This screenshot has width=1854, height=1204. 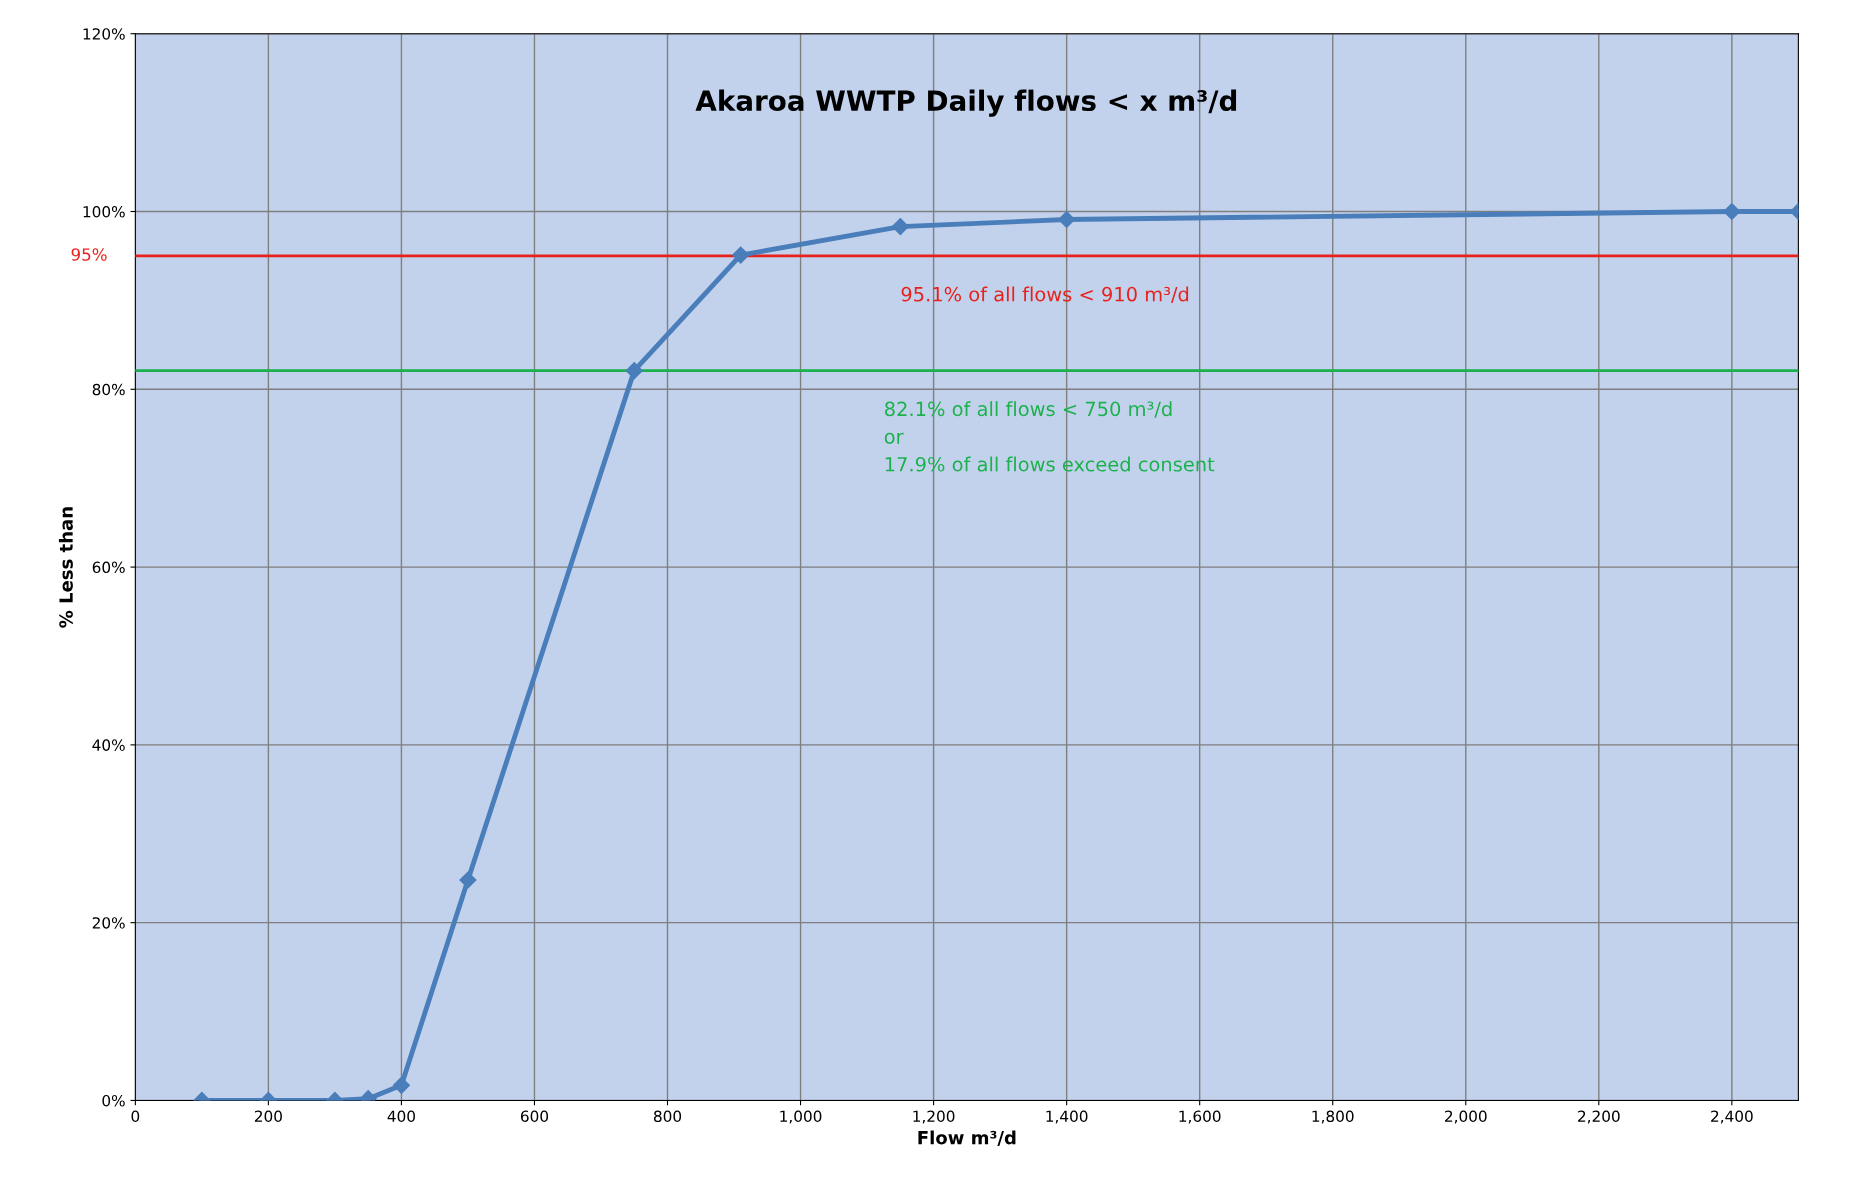 What do you see at coordinates (108, 923) in the screenshot?
I see `y-tick-label: 20%` at bounding box center [108, 923].